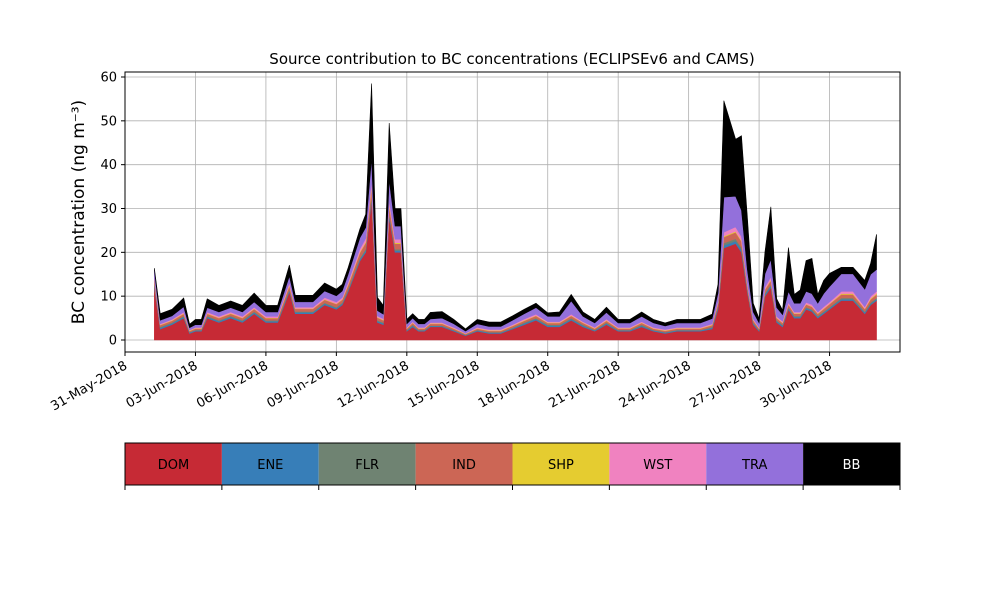 The height and width of the screenshot is (604, 1000). What do you see at coordinates (108, 78) in the screenshot?
I see `y-tick-label: 60` at bounding box center [108, 78].